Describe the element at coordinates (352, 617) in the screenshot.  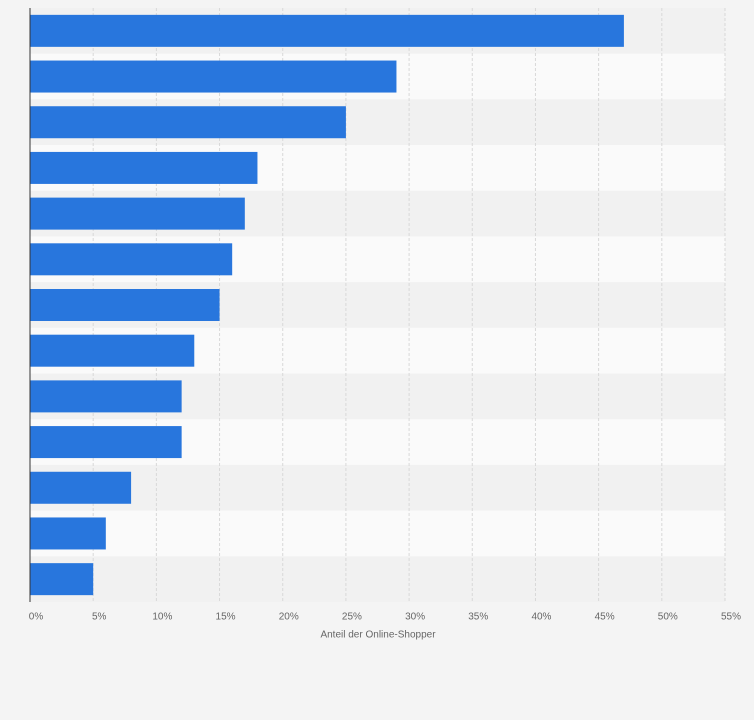
I see `x-tick-label: 25%` at that location.